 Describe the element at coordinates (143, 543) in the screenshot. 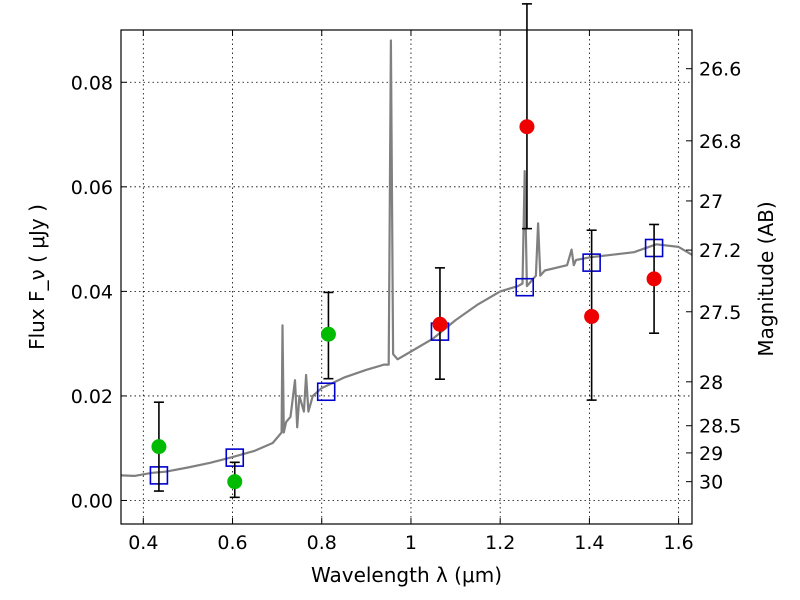

I see `x-tick-label: 0.4` at that location.